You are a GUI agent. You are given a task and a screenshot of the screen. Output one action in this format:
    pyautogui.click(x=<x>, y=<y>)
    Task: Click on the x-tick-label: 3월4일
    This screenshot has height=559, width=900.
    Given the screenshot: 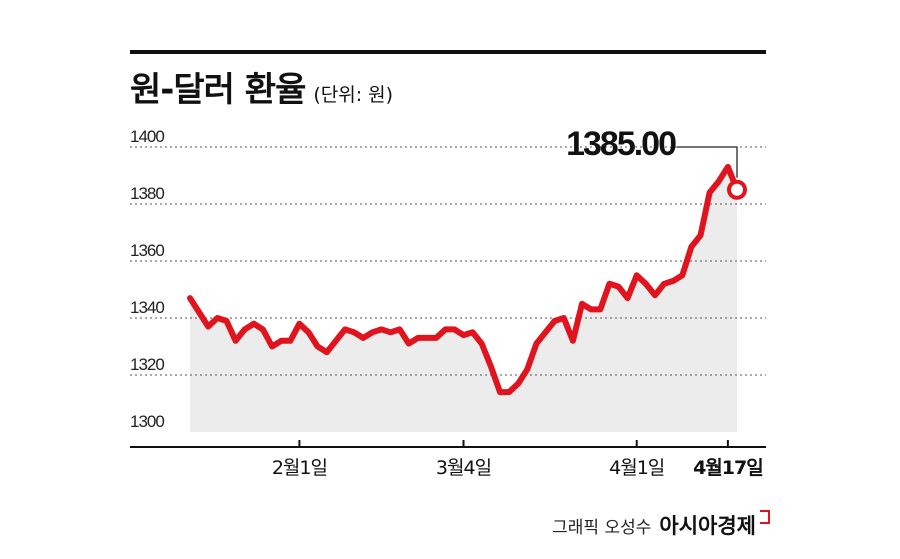 What is the action you would take?
    pyautogui.click(x=463, y=468)
    